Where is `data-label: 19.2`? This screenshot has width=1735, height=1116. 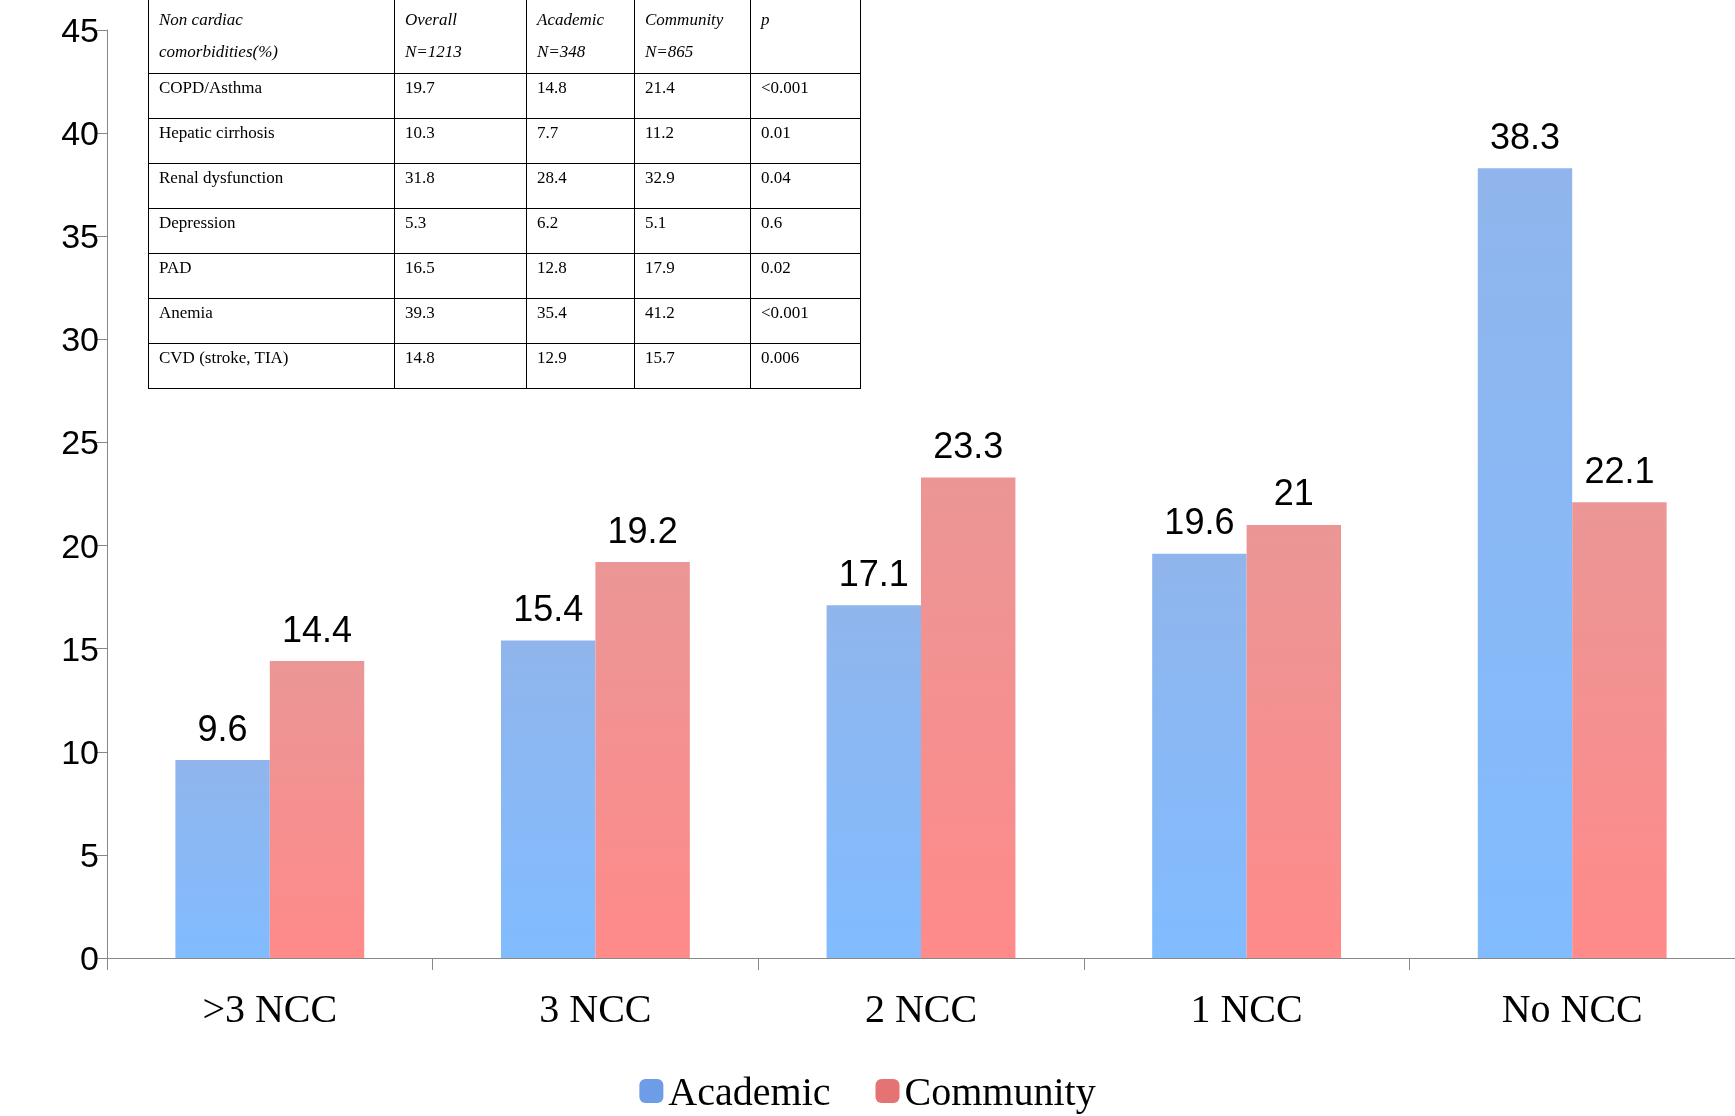
data-label: 19.2 is located at coordinates (642, 530).